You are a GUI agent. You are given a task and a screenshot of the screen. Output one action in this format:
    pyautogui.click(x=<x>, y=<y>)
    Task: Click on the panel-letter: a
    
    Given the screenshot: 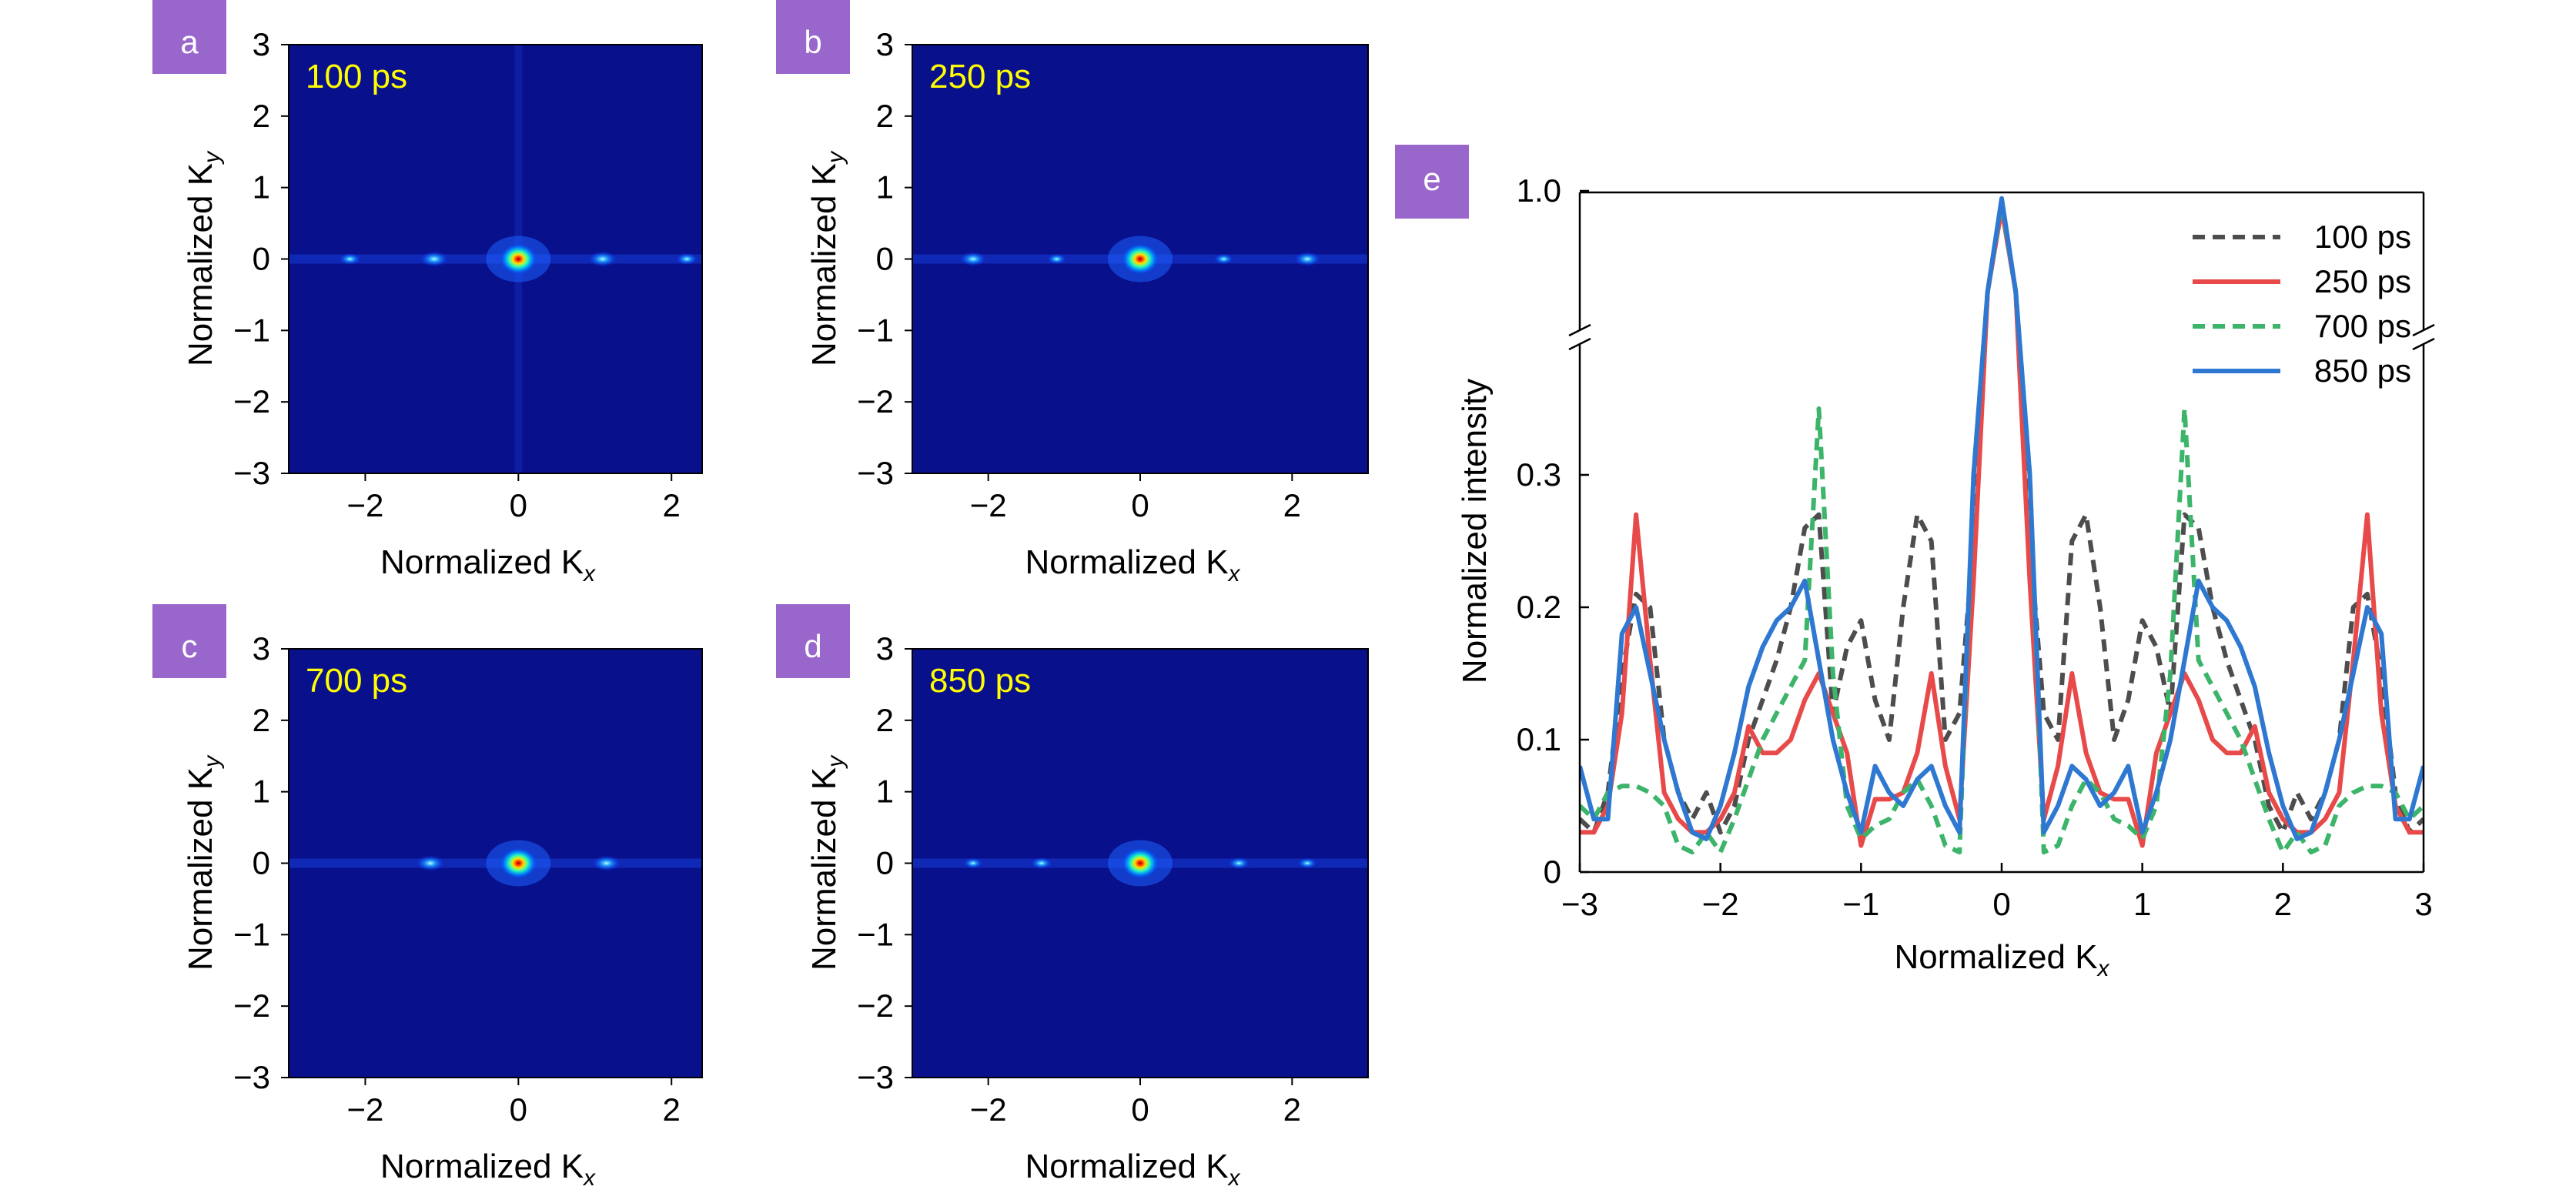 What is the action you would take?
    pyautogui.click(x=190, y=42)
    